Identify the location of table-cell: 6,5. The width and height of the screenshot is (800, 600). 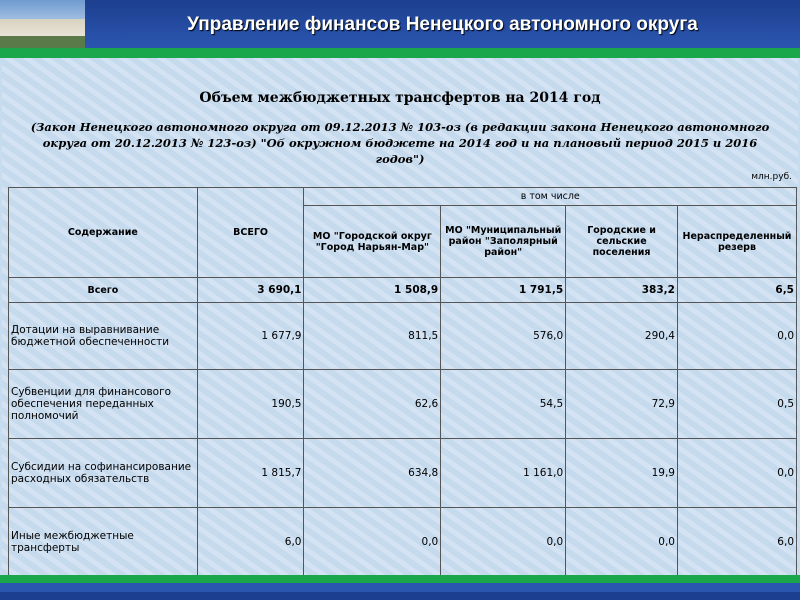
(737, 290).